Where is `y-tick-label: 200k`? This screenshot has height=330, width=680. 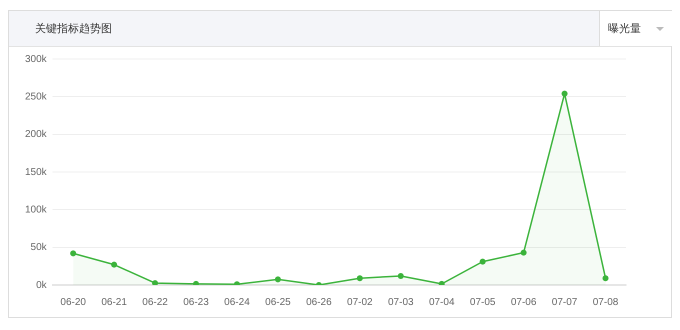
y-tick-label: 200k is located at coordinates (36, 134).